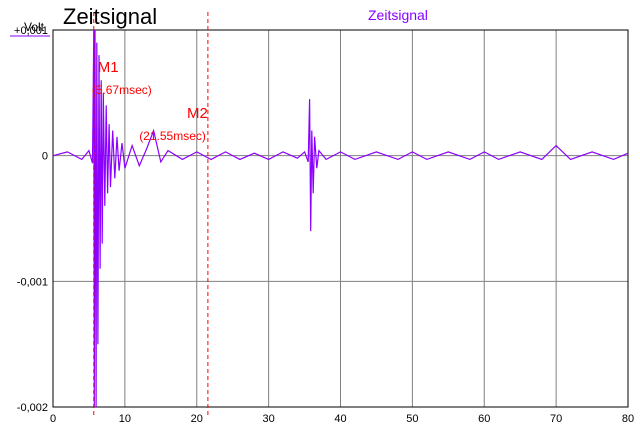 Image resolution: width=640 pixels, height=429 pixels. Describe the element at coordinates (628, 419) in the screenshot. I see `x-tick-label: 80` at that location.